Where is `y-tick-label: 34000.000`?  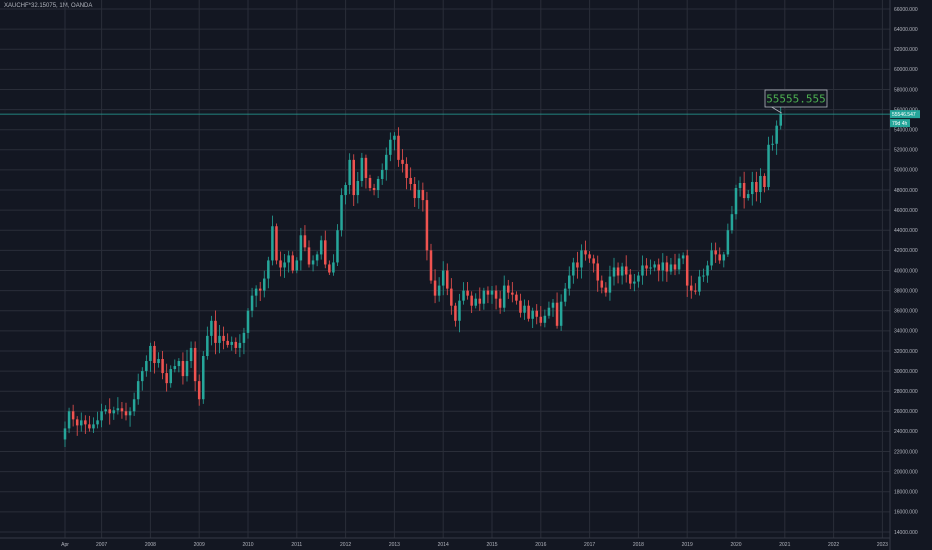
y-tick-label: 34000.000 is located at coordinates (906, 332).